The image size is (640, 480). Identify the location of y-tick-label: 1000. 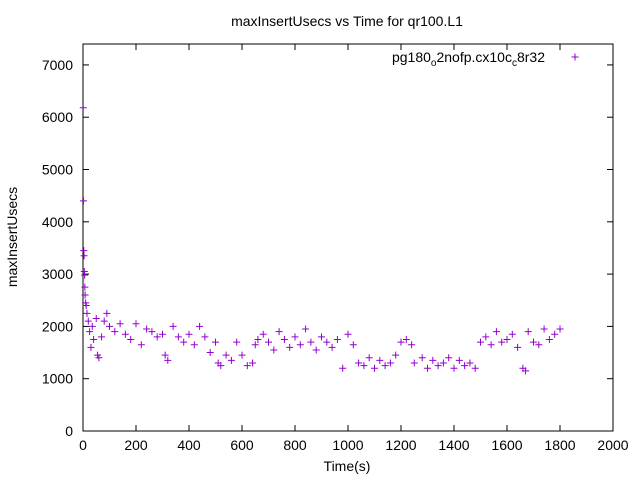
(57, 379).